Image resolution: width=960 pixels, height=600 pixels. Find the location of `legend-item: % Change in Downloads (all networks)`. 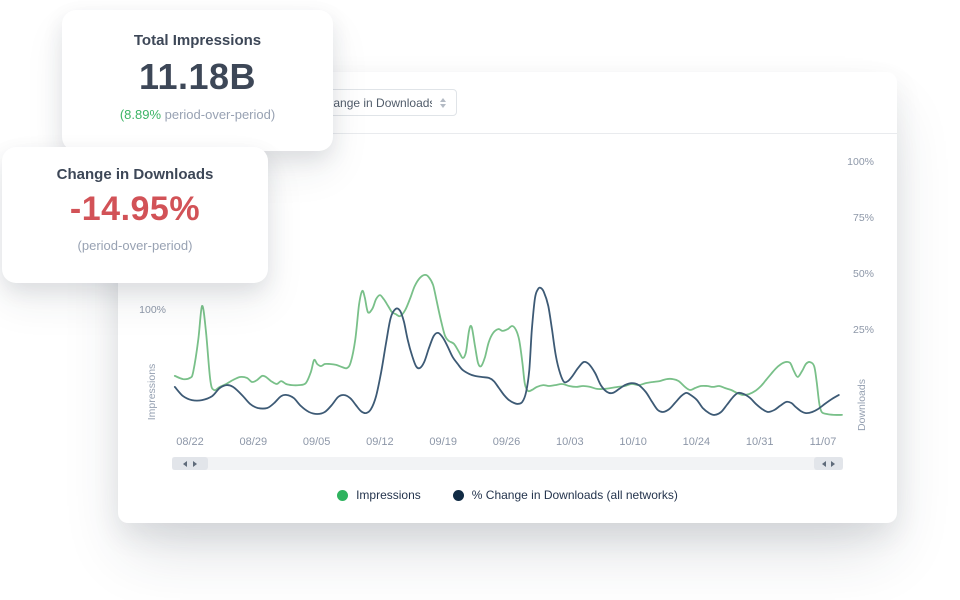

legend-item: % Change in Downloads (all networks) is located at coordinates (565, 495).